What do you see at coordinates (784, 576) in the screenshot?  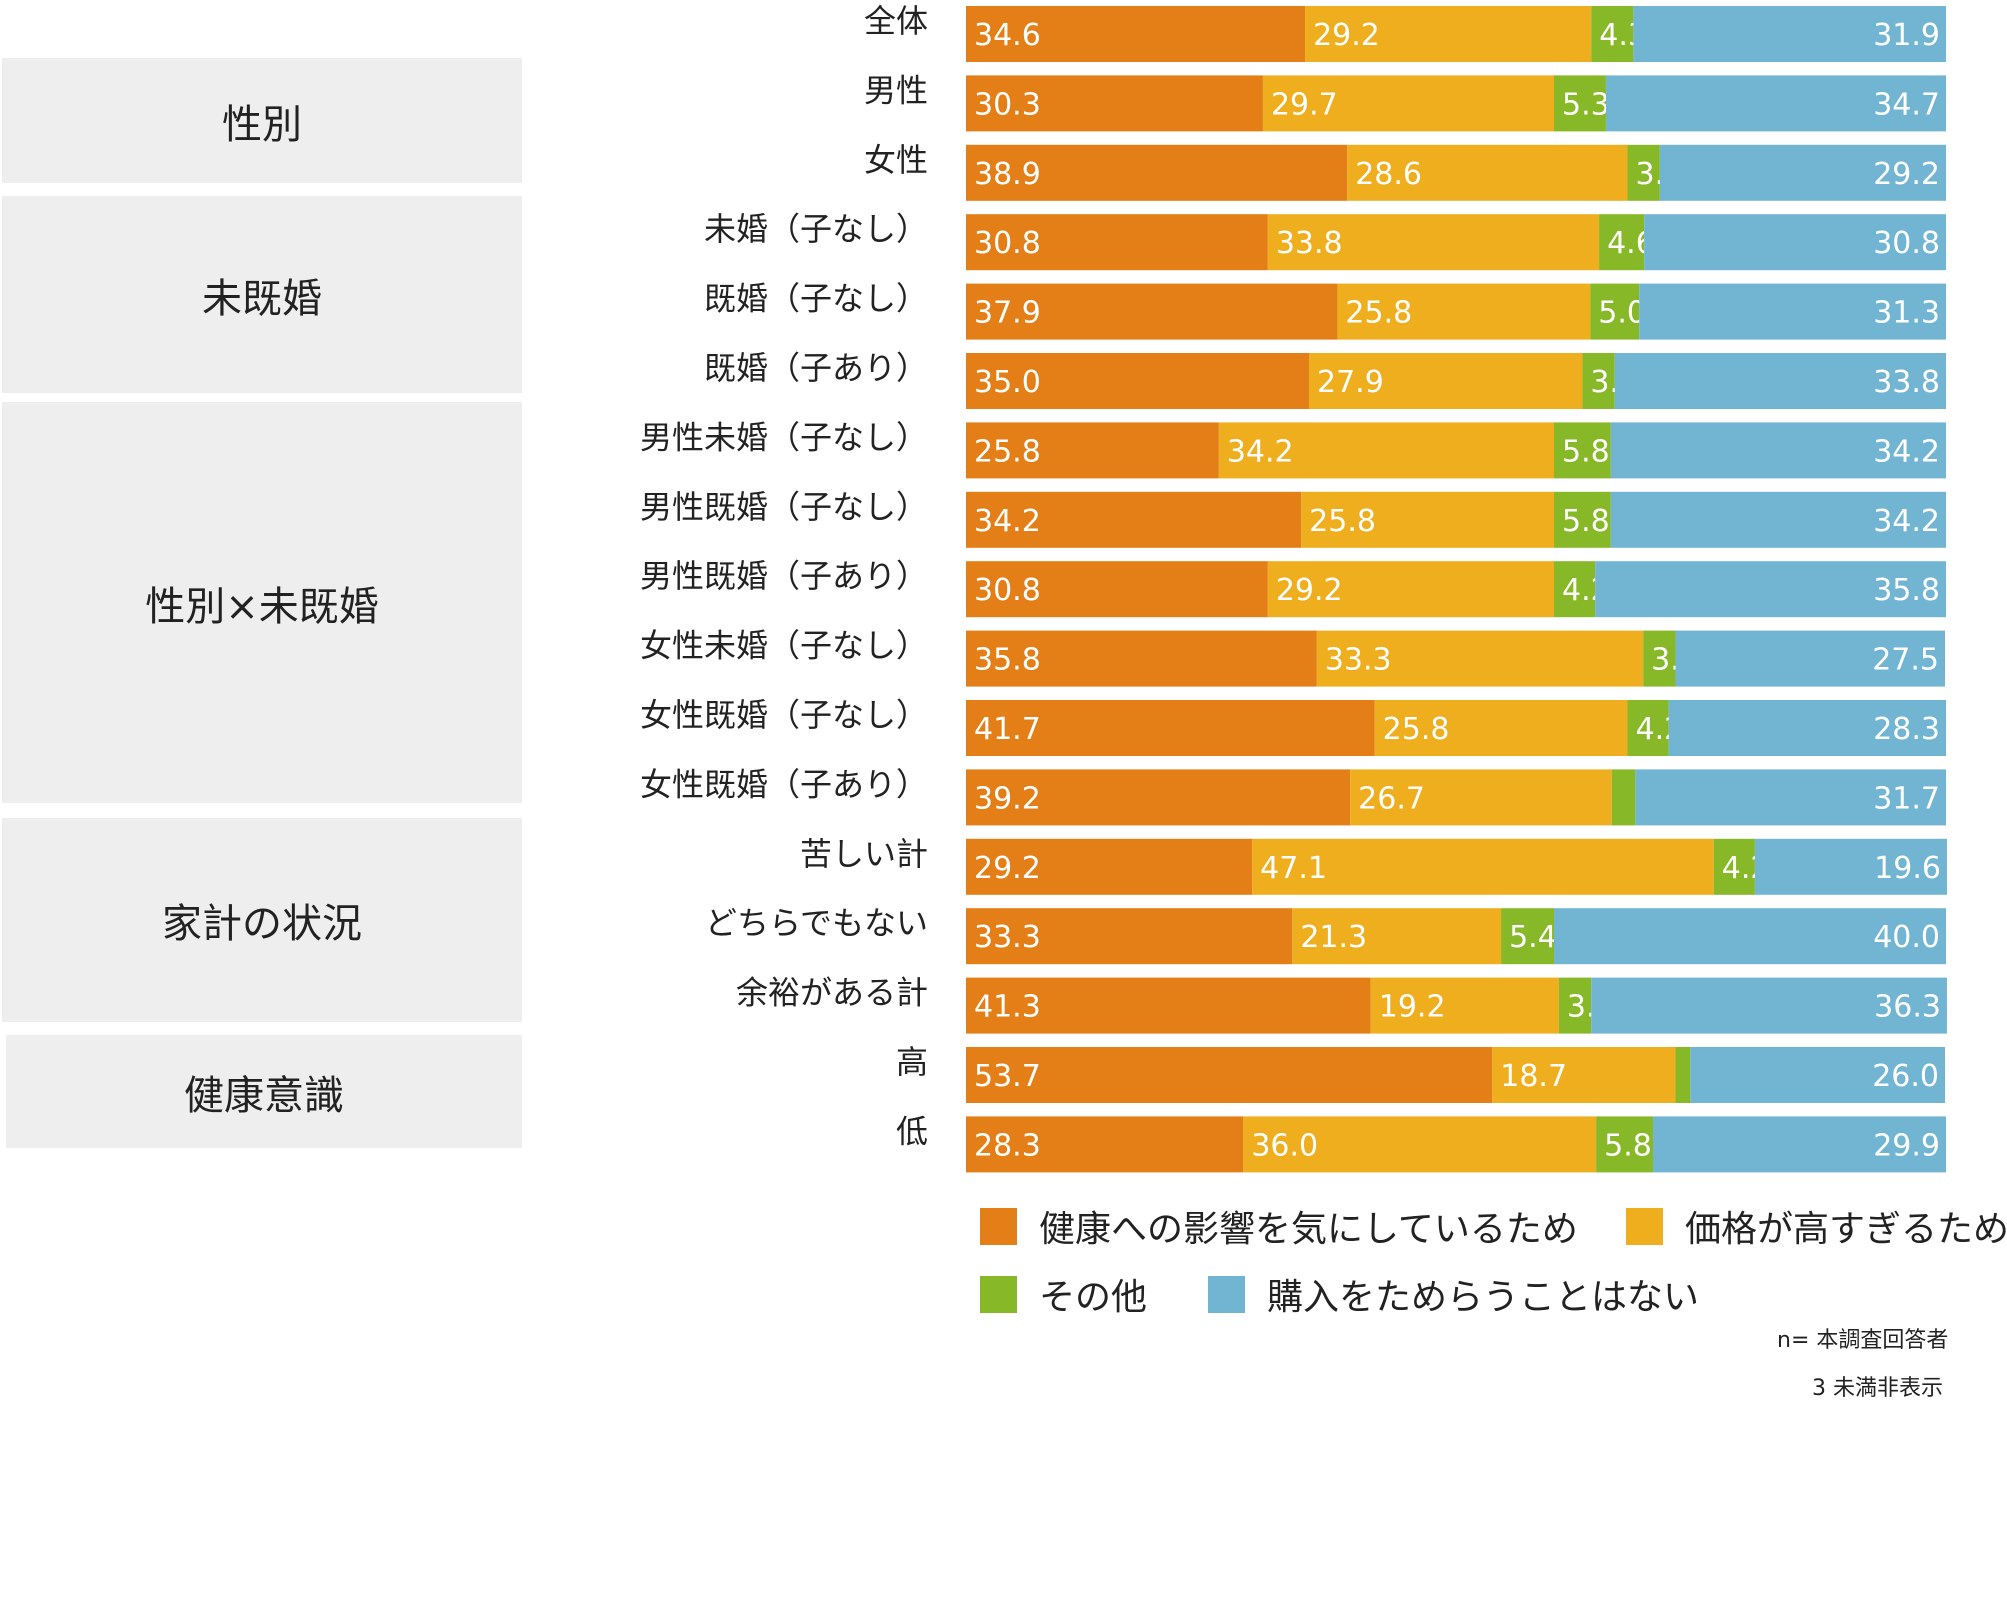 I see `category-label: 男性既婚（子あり）` at bounding box center [784, 576].